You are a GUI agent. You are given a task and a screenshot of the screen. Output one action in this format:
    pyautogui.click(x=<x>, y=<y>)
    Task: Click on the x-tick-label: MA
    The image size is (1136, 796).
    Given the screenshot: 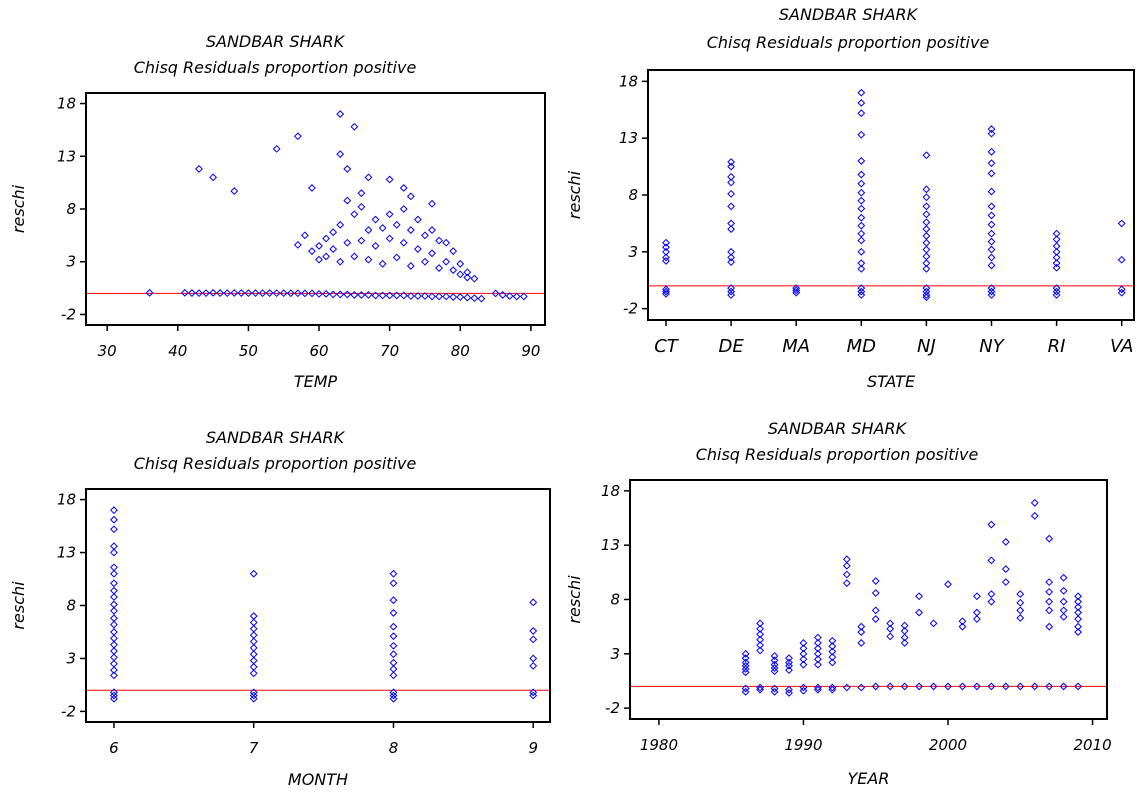 What is the action you would take?
    pyautogui.click(x=796, y=346)
    